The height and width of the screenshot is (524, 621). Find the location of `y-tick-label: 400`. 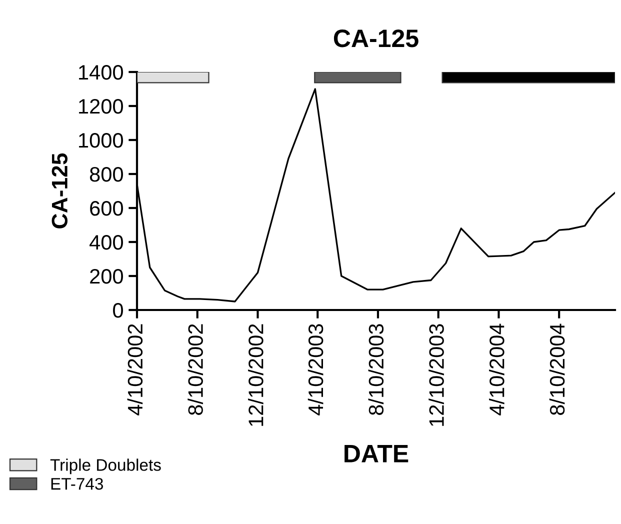

y-tick-label: 400 is located at coordinates (106, 242).